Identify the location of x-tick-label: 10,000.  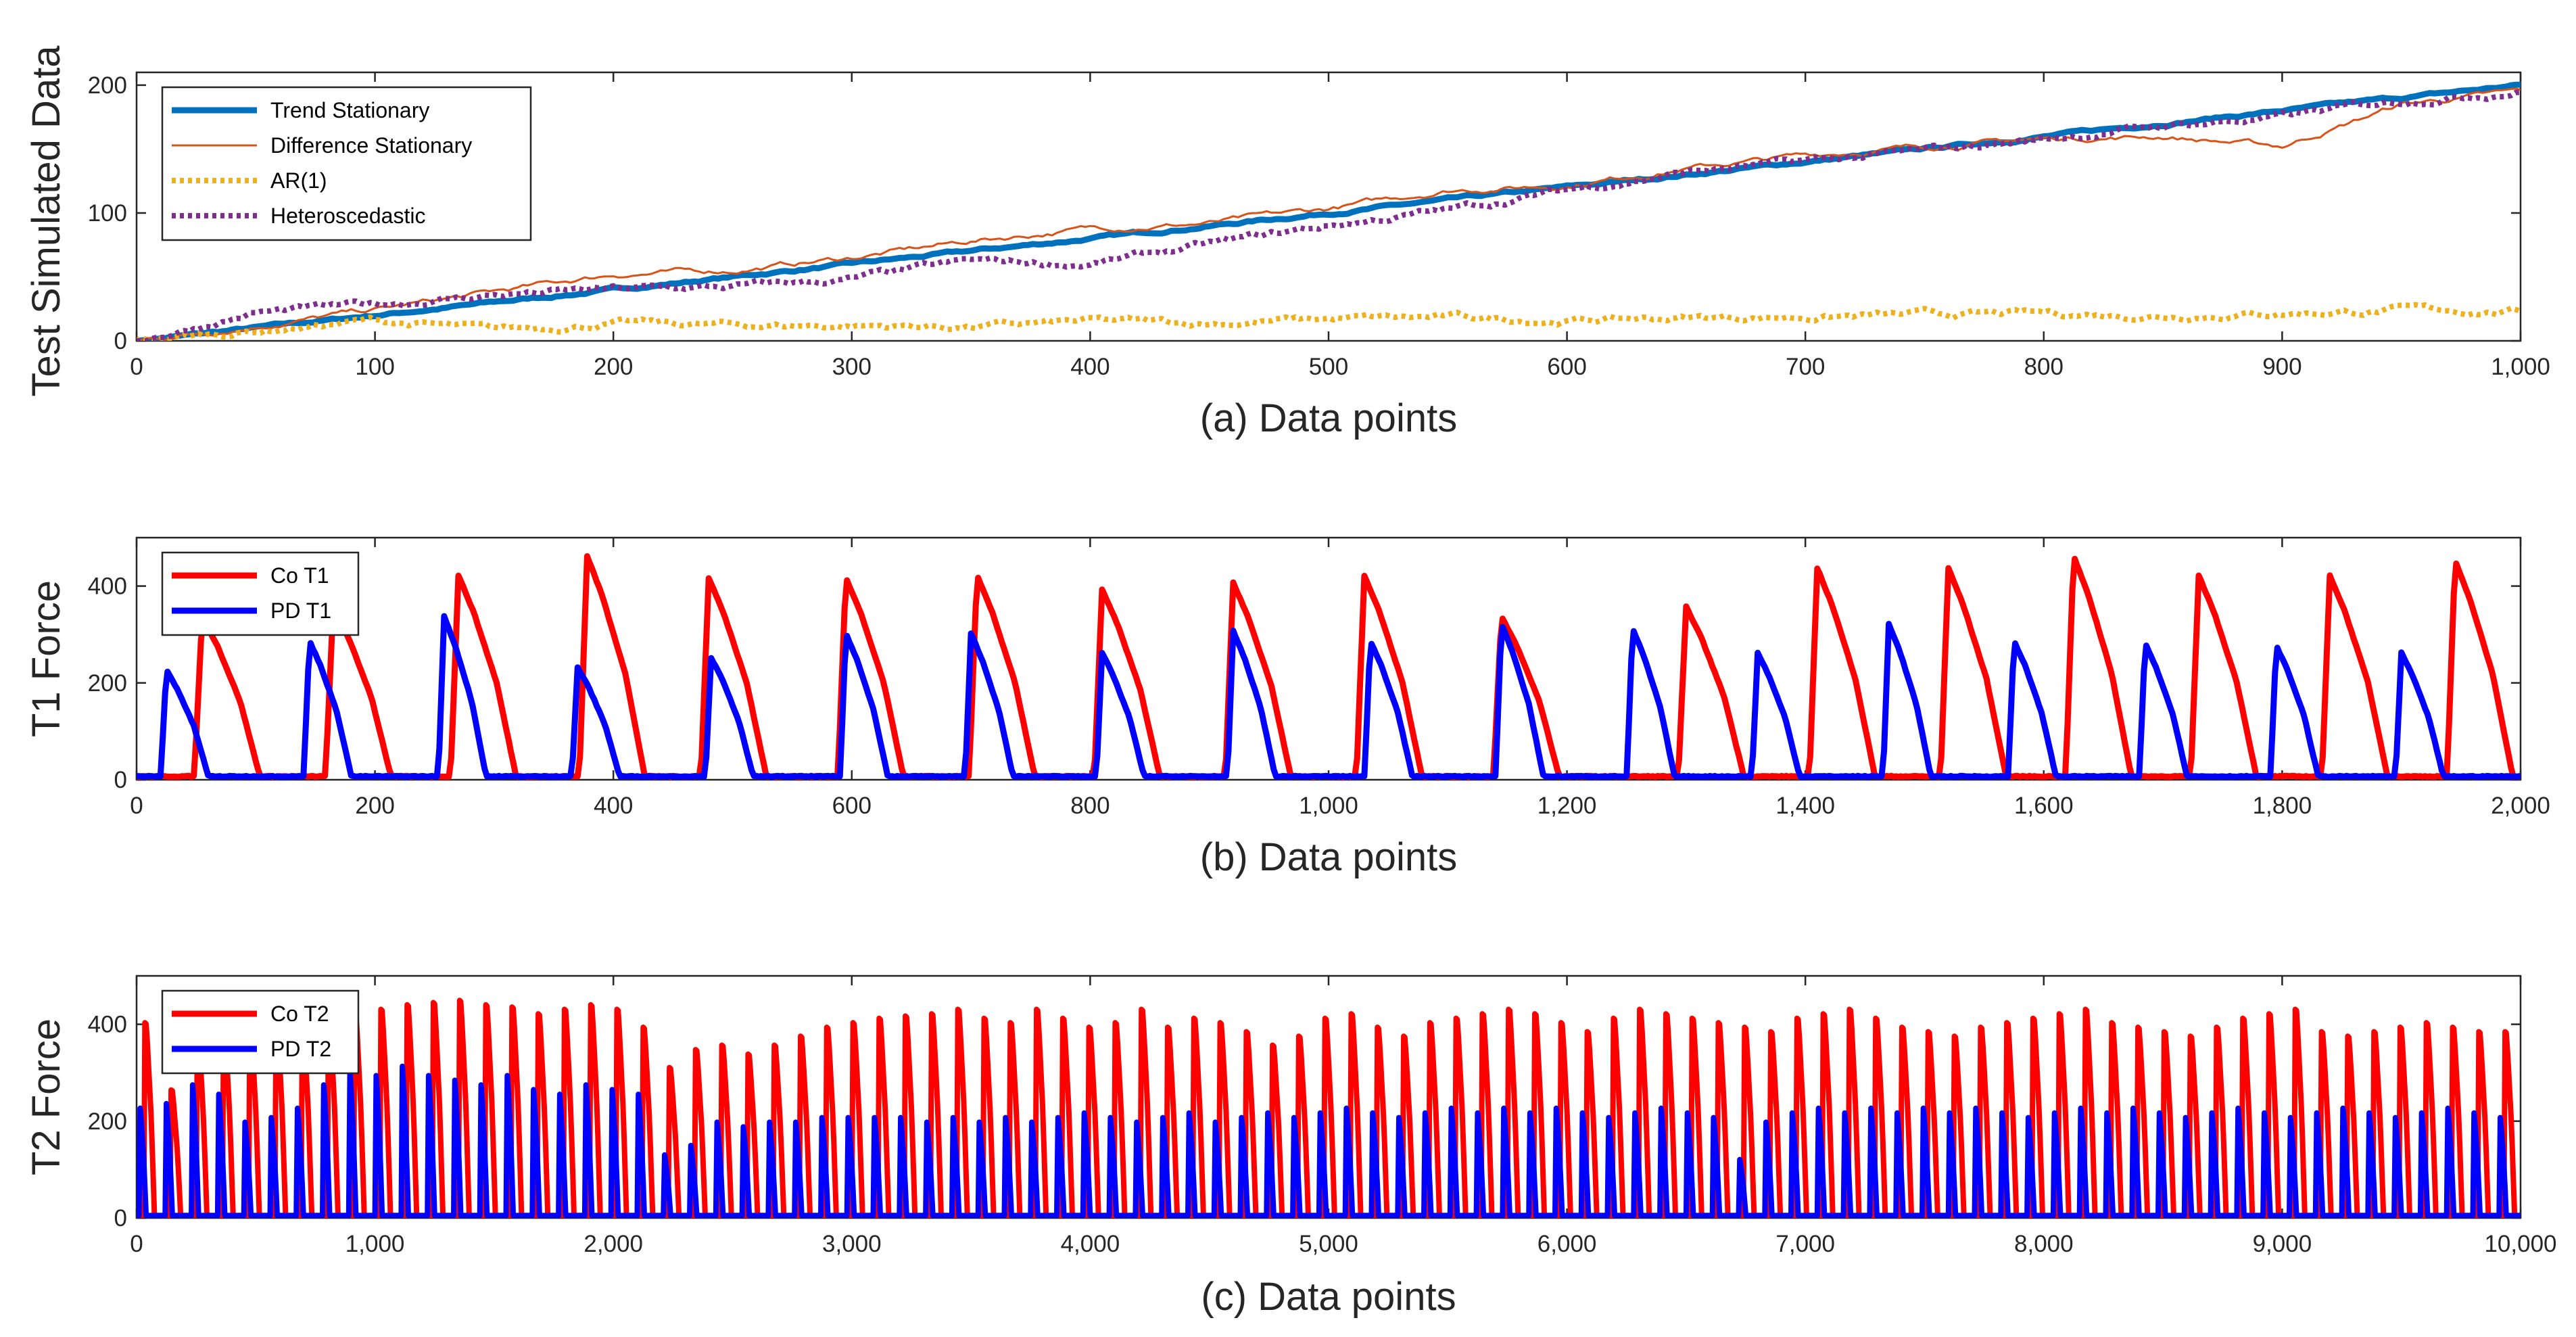
(2520, 1244).